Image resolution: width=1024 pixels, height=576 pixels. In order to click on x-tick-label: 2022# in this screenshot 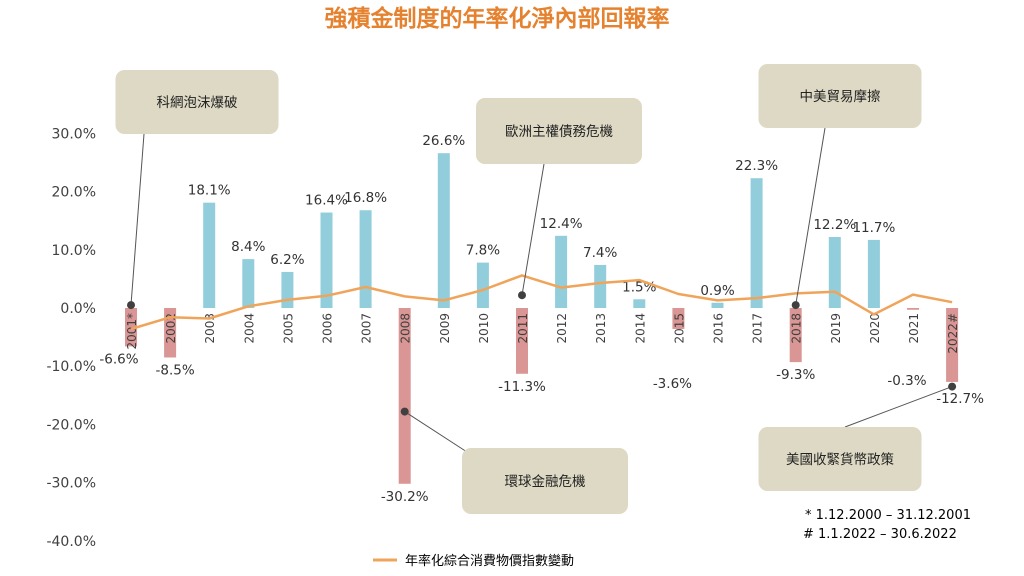, I will do `click(953, 333)`.